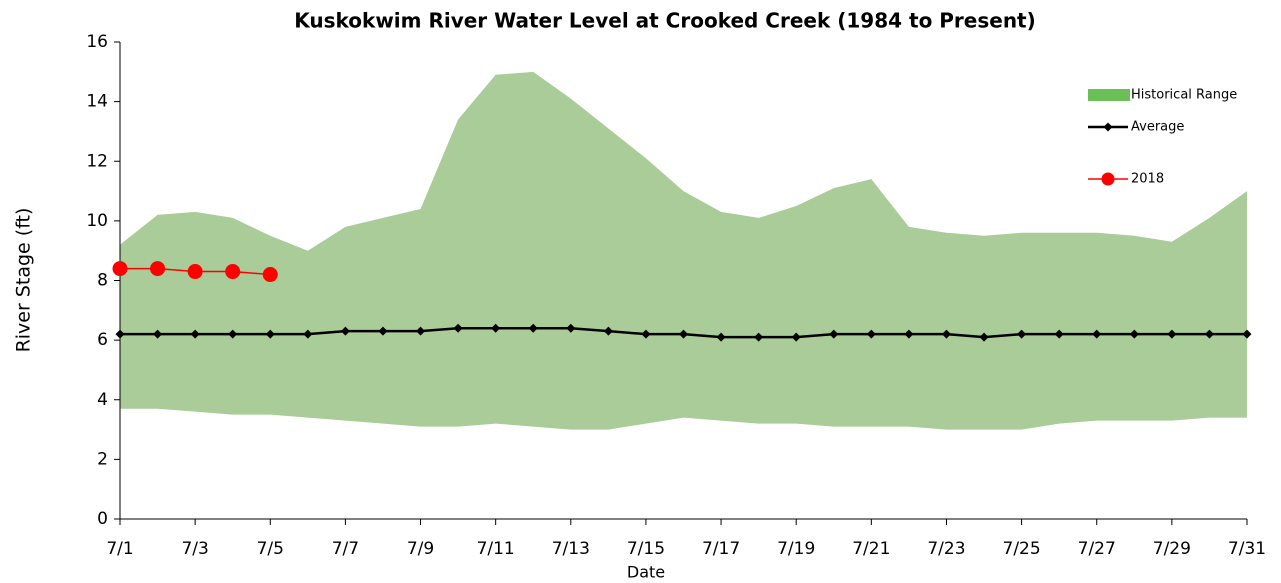 This screenshot has width=1281, height=583. What do you see at coordinates (646, 572) in the screenshot?
I see `x-axis-title: Date` at bounding box center [646, 572].